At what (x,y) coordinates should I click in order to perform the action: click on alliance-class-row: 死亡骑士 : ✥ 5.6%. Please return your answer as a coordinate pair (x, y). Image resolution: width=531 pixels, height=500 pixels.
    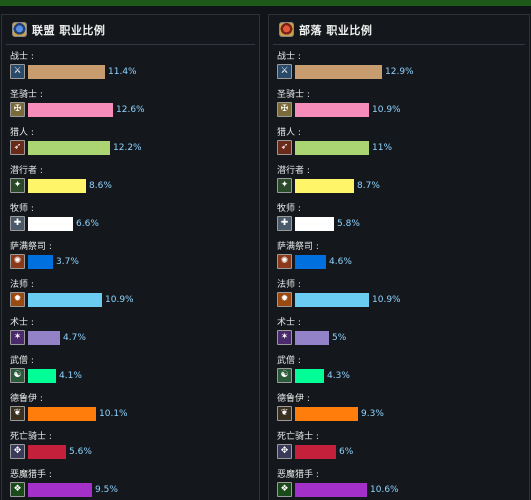
    Looking at the image, I should click on (130, 450).